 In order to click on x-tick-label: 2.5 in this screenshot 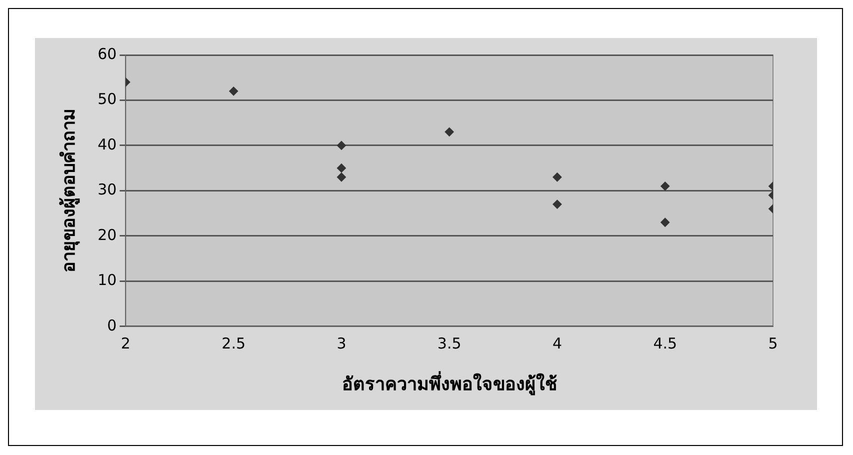, I will do `click(234, 343)`.